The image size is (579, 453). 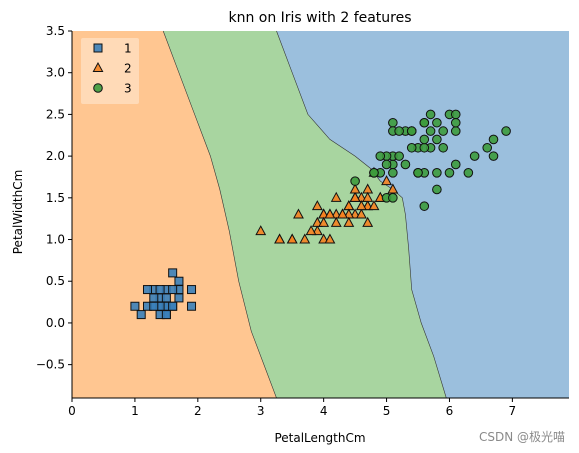 I want to click on x-tick-label: 2, so click(x=198, y=411).